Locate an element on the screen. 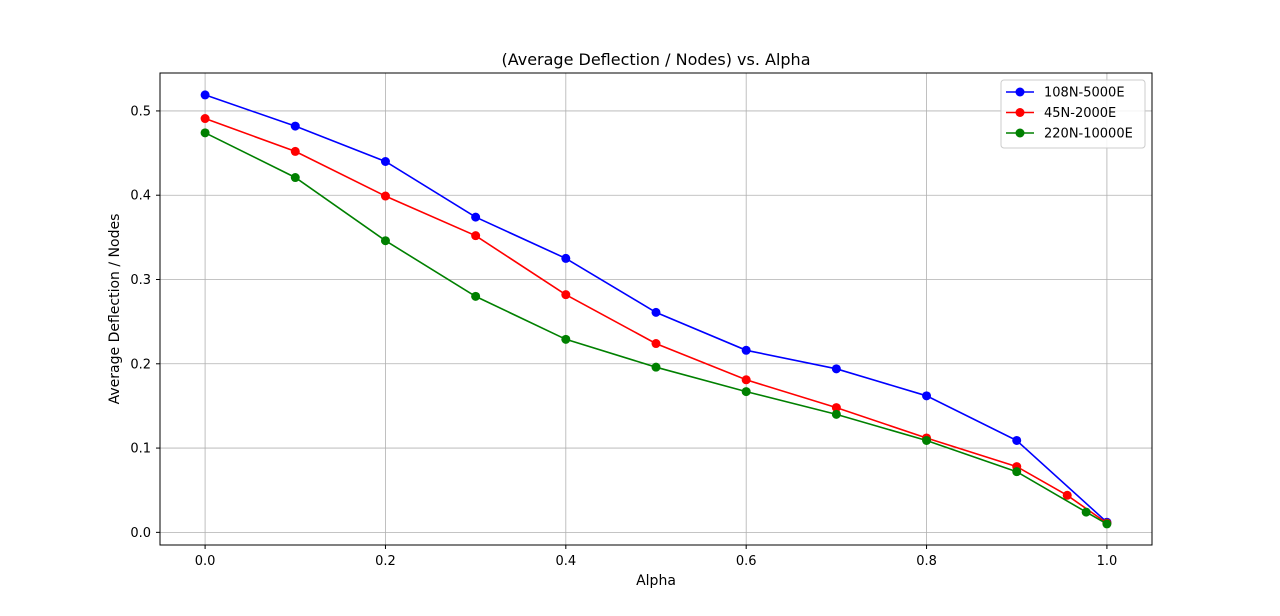  legend-label: 45N-2000E is located at coordinates (1080, 113).